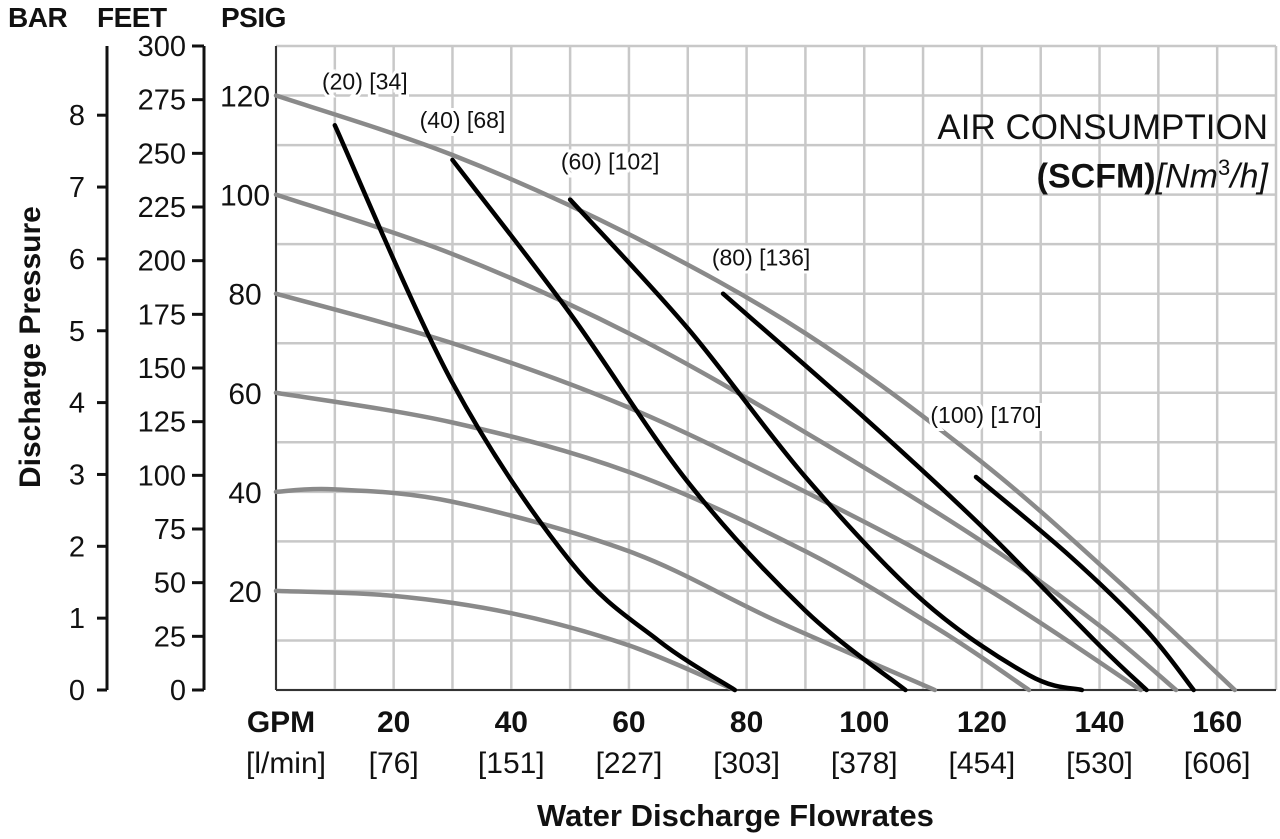 Image resolution: width=1280 pixels, height=839 pixels. What do you see at coordinates (1099, 763) in the screenshot?
I see `x-tick-label-lmin: [530]` at bounding box center [1099, 763].